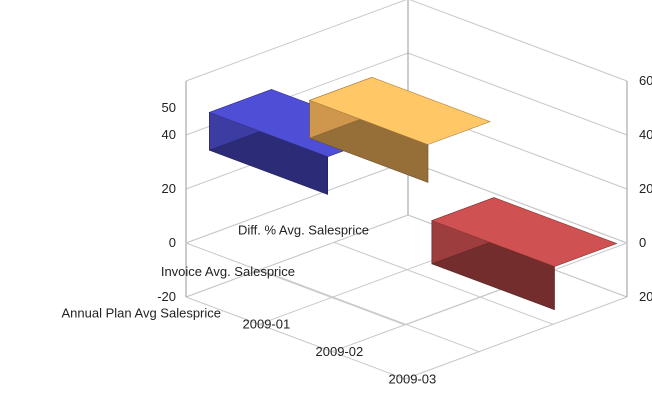 The height and width of the screenshot is (401, 652). I want to click on right-axis-tick-label: 60, so click(645, 80).